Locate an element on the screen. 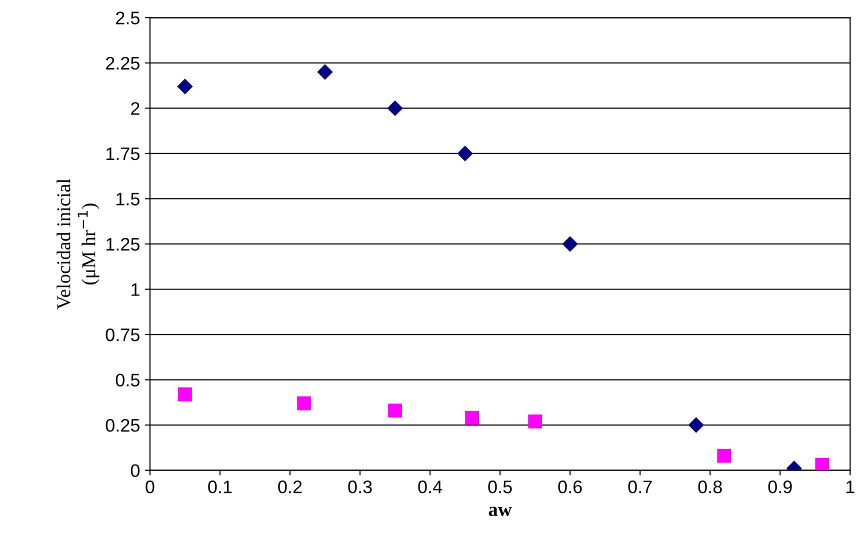 Image resolution: width=857 pixels, height=552 pixels. x-tick-label: 0 is located at coordinates (150, 487).